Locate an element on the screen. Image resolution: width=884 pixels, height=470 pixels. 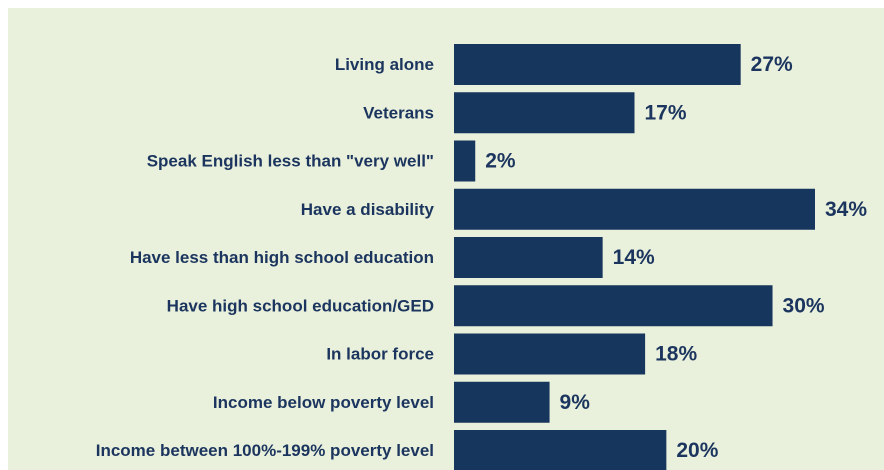
value-label: 20% is located at coordinates (697, 450).